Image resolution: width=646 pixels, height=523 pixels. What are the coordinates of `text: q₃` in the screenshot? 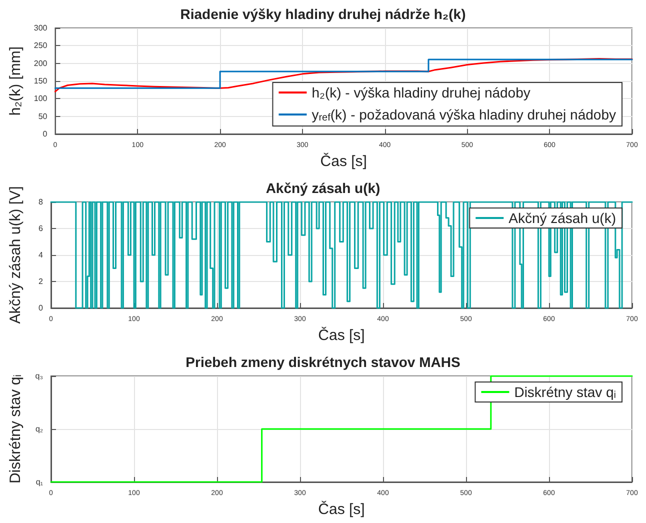 It's located at (39, 376).